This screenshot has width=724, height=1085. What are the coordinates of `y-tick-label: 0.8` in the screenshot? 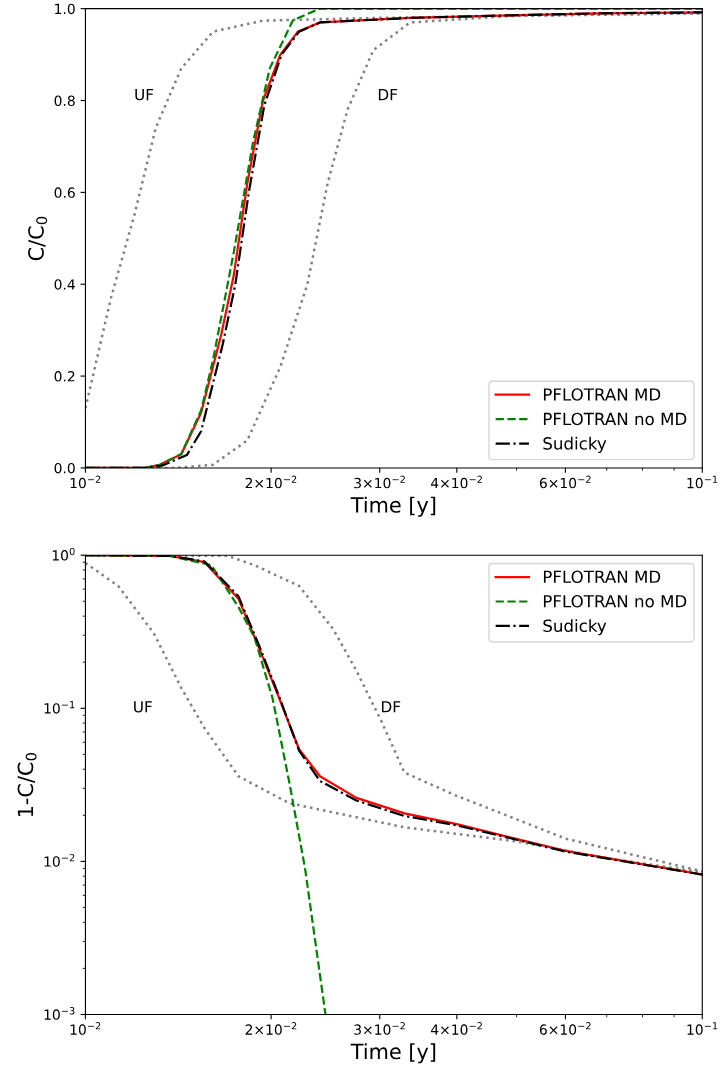 It's located at (64, 101).